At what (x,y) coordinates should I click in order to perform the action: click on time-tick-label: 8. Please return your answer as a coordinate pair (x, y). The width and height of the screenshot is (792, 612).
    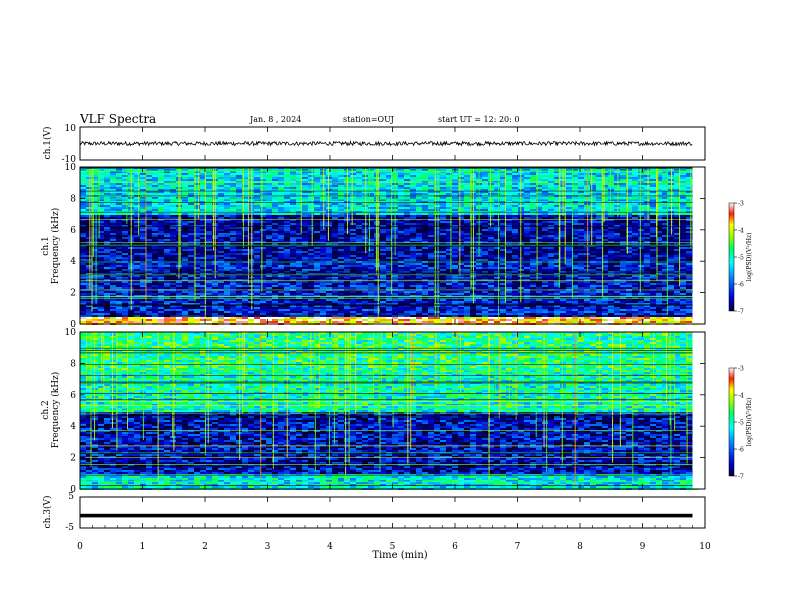
    Looking at the image, I should click on (580, 547).